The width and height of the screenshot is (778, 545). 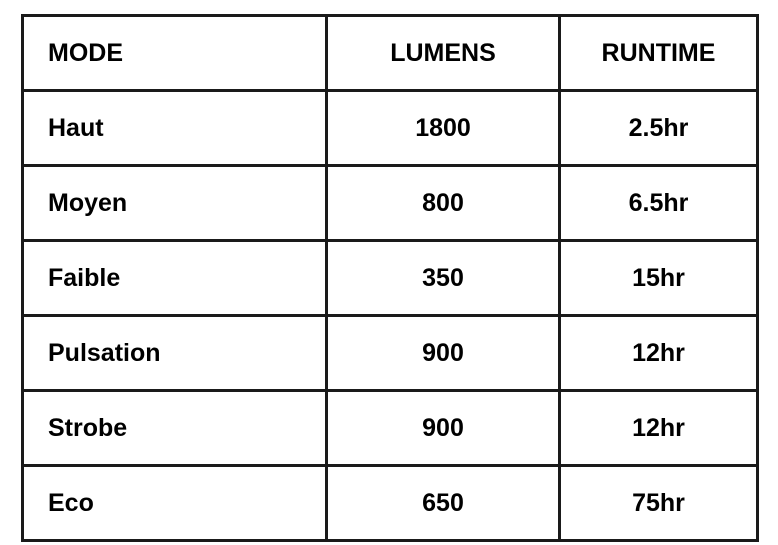 I want to click on cell-runtime: 6.5hr, so click(x=658, y=203).